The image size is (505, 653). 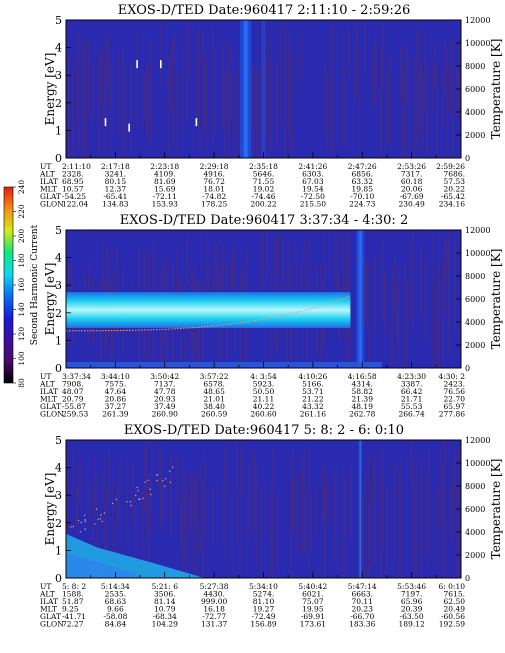 What do you see at coordinates (165, 406) in the screenshot?
I see `ephemeris-value: 37.49` at bounding box center [165, 406].